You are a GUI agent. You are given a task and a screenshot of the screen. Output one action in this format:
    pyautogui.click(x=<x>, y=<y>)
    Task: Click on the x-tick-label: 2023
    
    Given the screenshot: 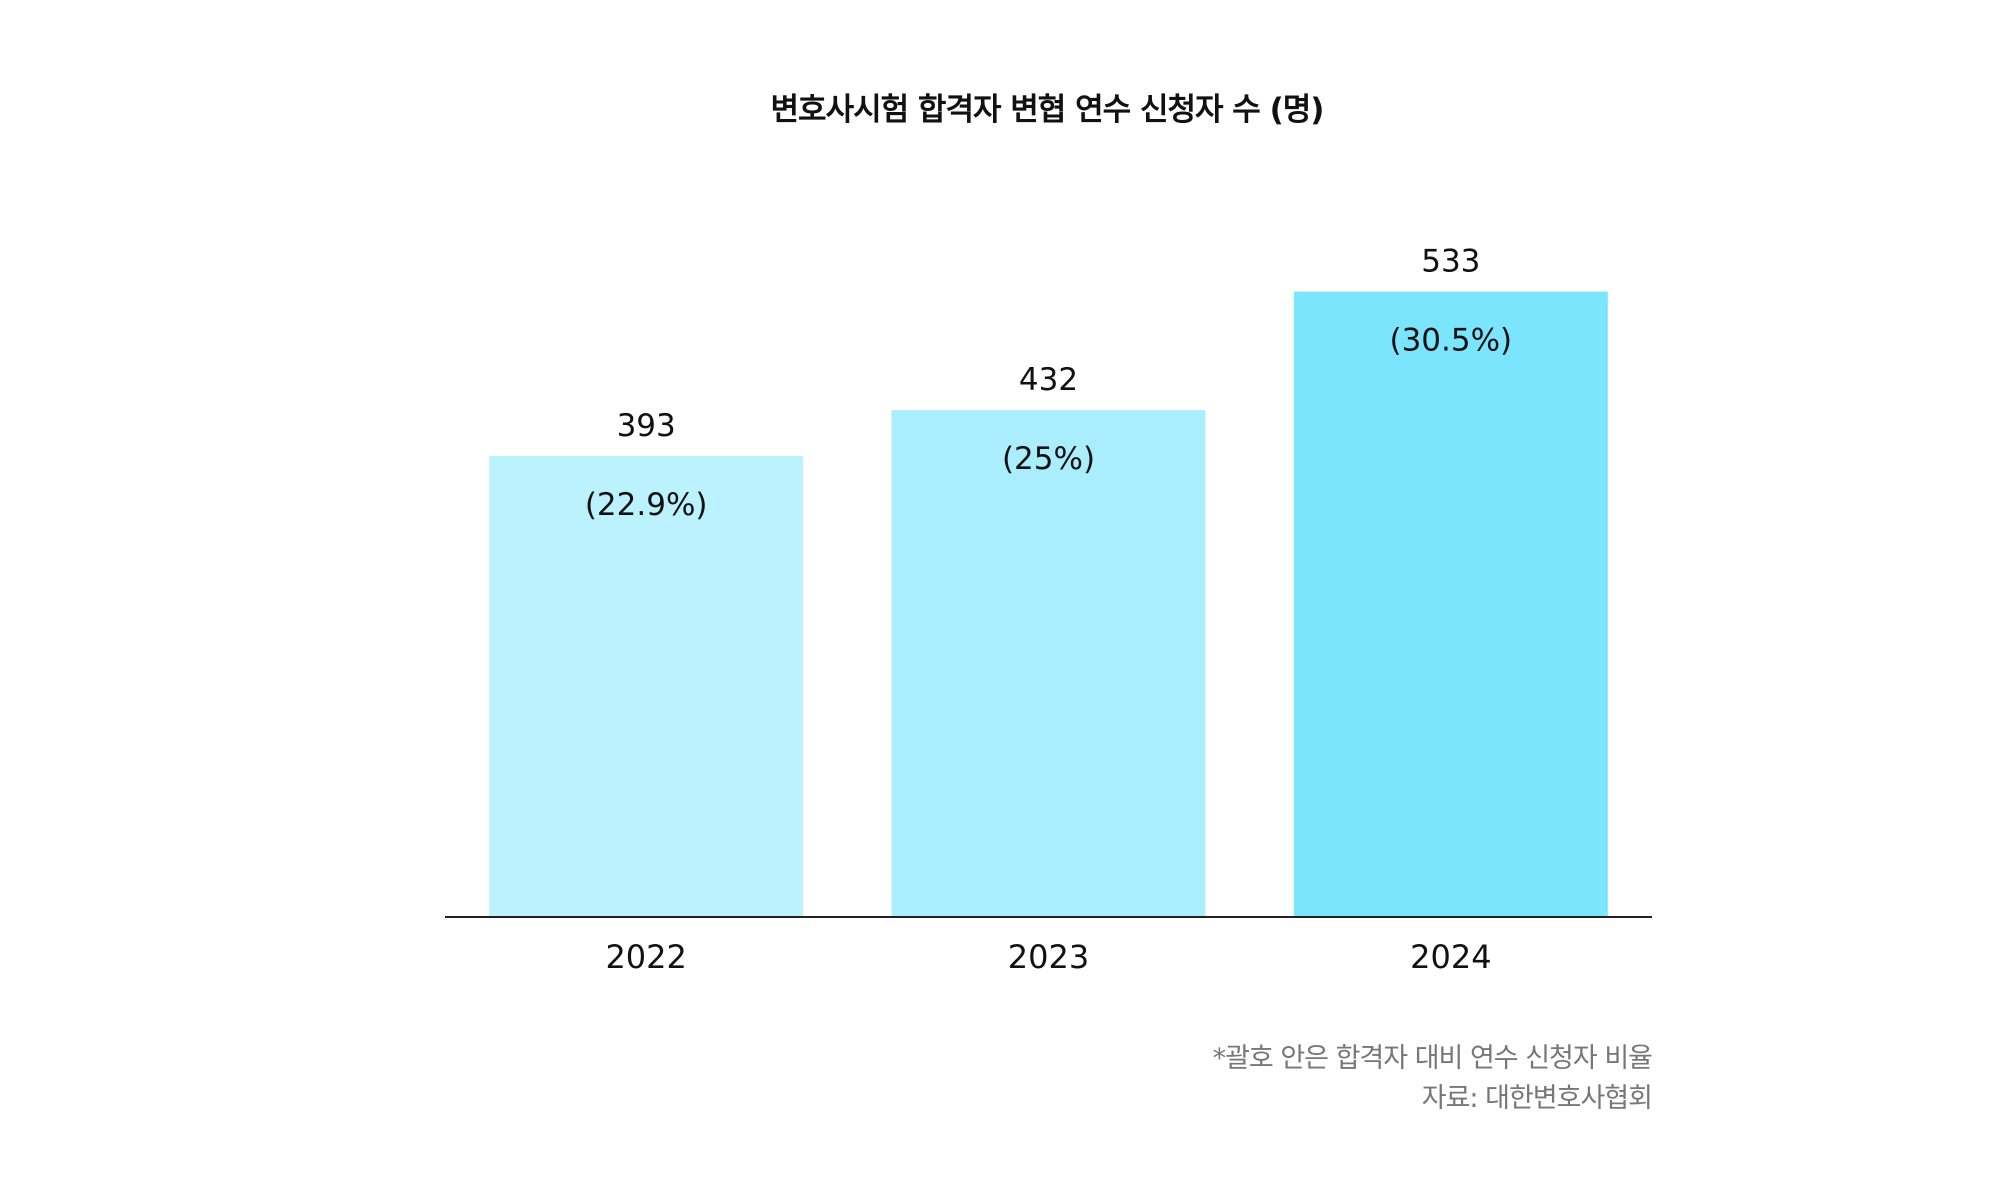 What is the action you would take?
    pyautogui.click(x=1048, y=957)
    